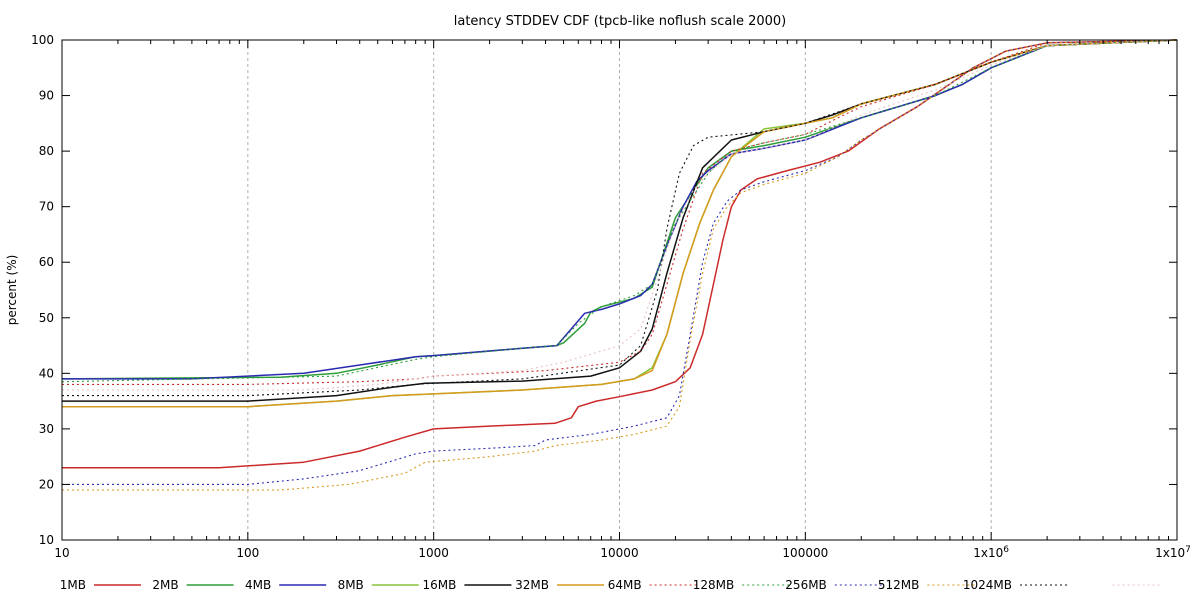 This screenshot has width=1200, height=600. I want to click on x-tick-label-3: 10000, so click(619, 553).